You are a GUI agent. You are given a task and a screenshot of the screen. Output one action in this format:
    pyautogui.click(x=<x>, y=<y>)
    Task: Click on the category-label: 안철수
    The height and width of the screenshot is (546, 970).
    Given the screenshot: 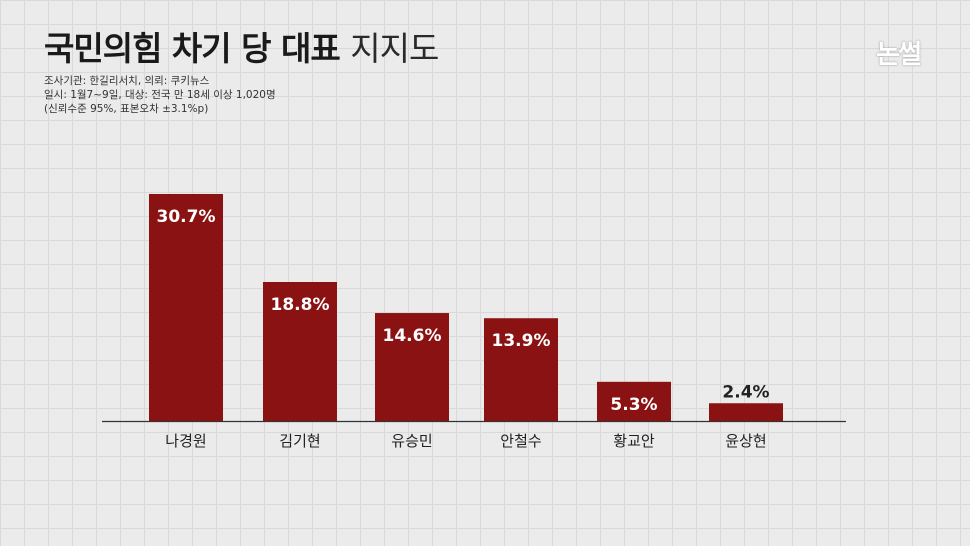 What is the action you would take?
    pyautogui.click(x=520, y=441)
    